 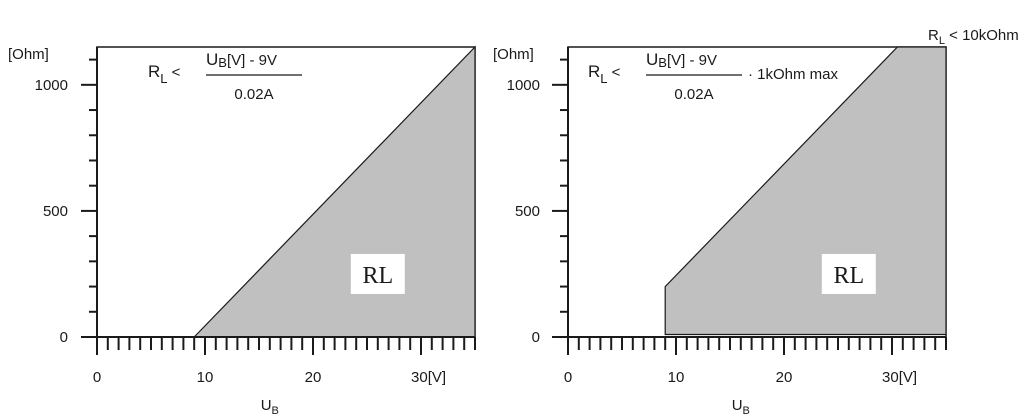 What do you see at coordinates (942, 41) in the screenshot?
I see `corner-note-sub: L` at bounding box center [942, 41].